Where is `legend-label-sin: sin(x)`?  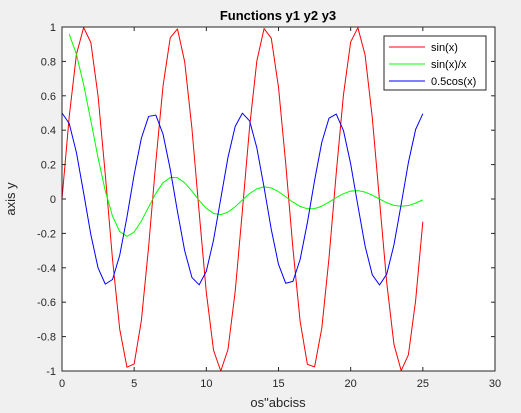
legend-label-sin: sin(x) is located at coordinates (444, 48).